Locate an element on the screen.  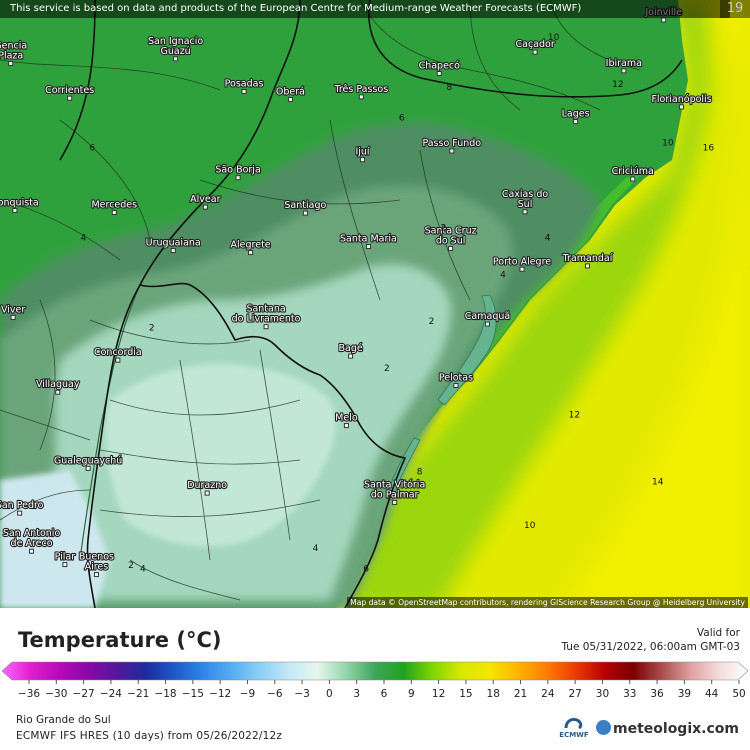
city-marker: Caxias do Sul is located at coordinates (525, 201).